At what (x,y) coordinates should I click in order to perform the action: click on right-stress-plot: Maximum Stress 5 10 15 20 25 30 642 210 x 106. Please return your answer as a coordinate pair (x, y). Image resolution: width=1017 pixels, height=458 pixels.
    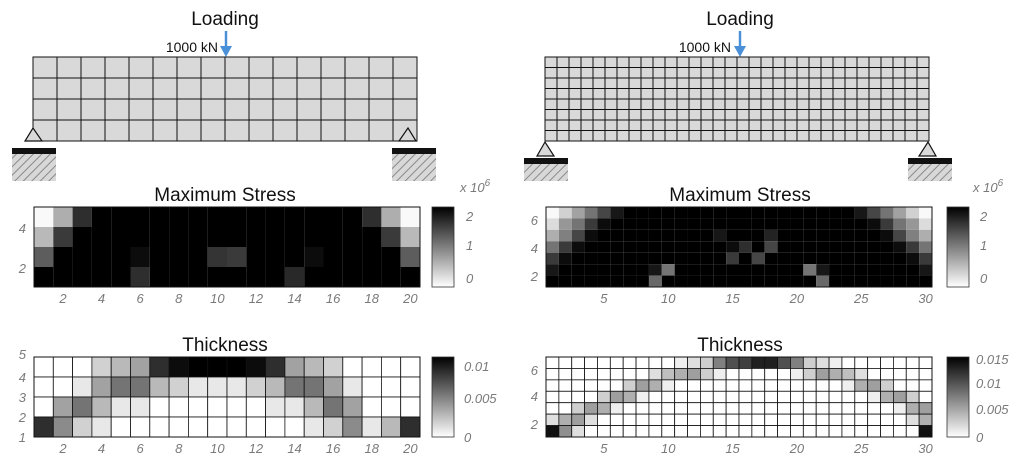
    Looking at the image, I should click on (767, 242).